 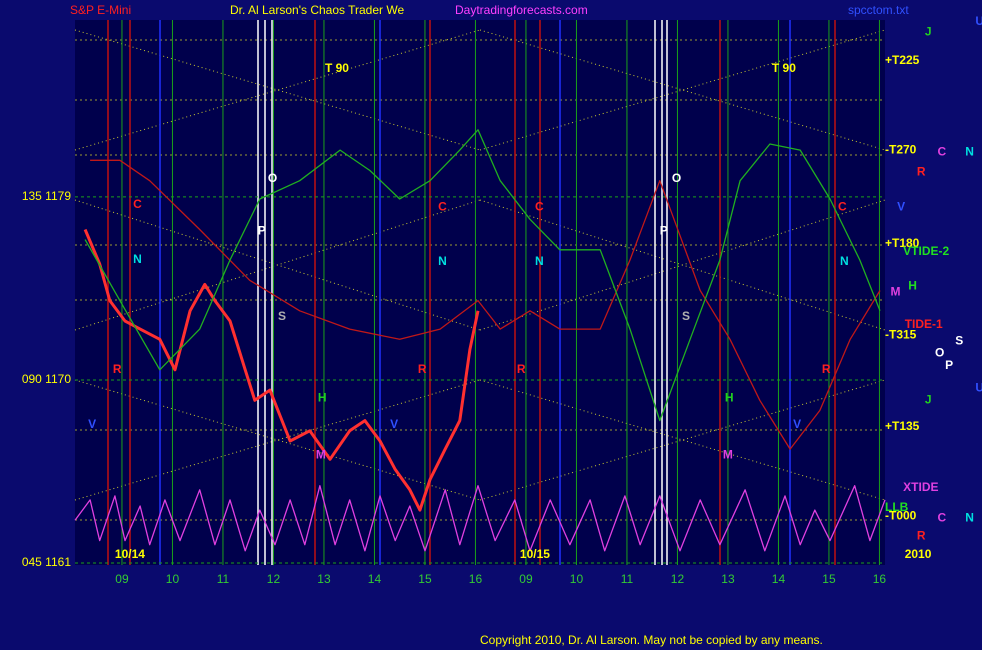 I want to click on website: Daytradingforecasts.com, so click(x=521, y=10).